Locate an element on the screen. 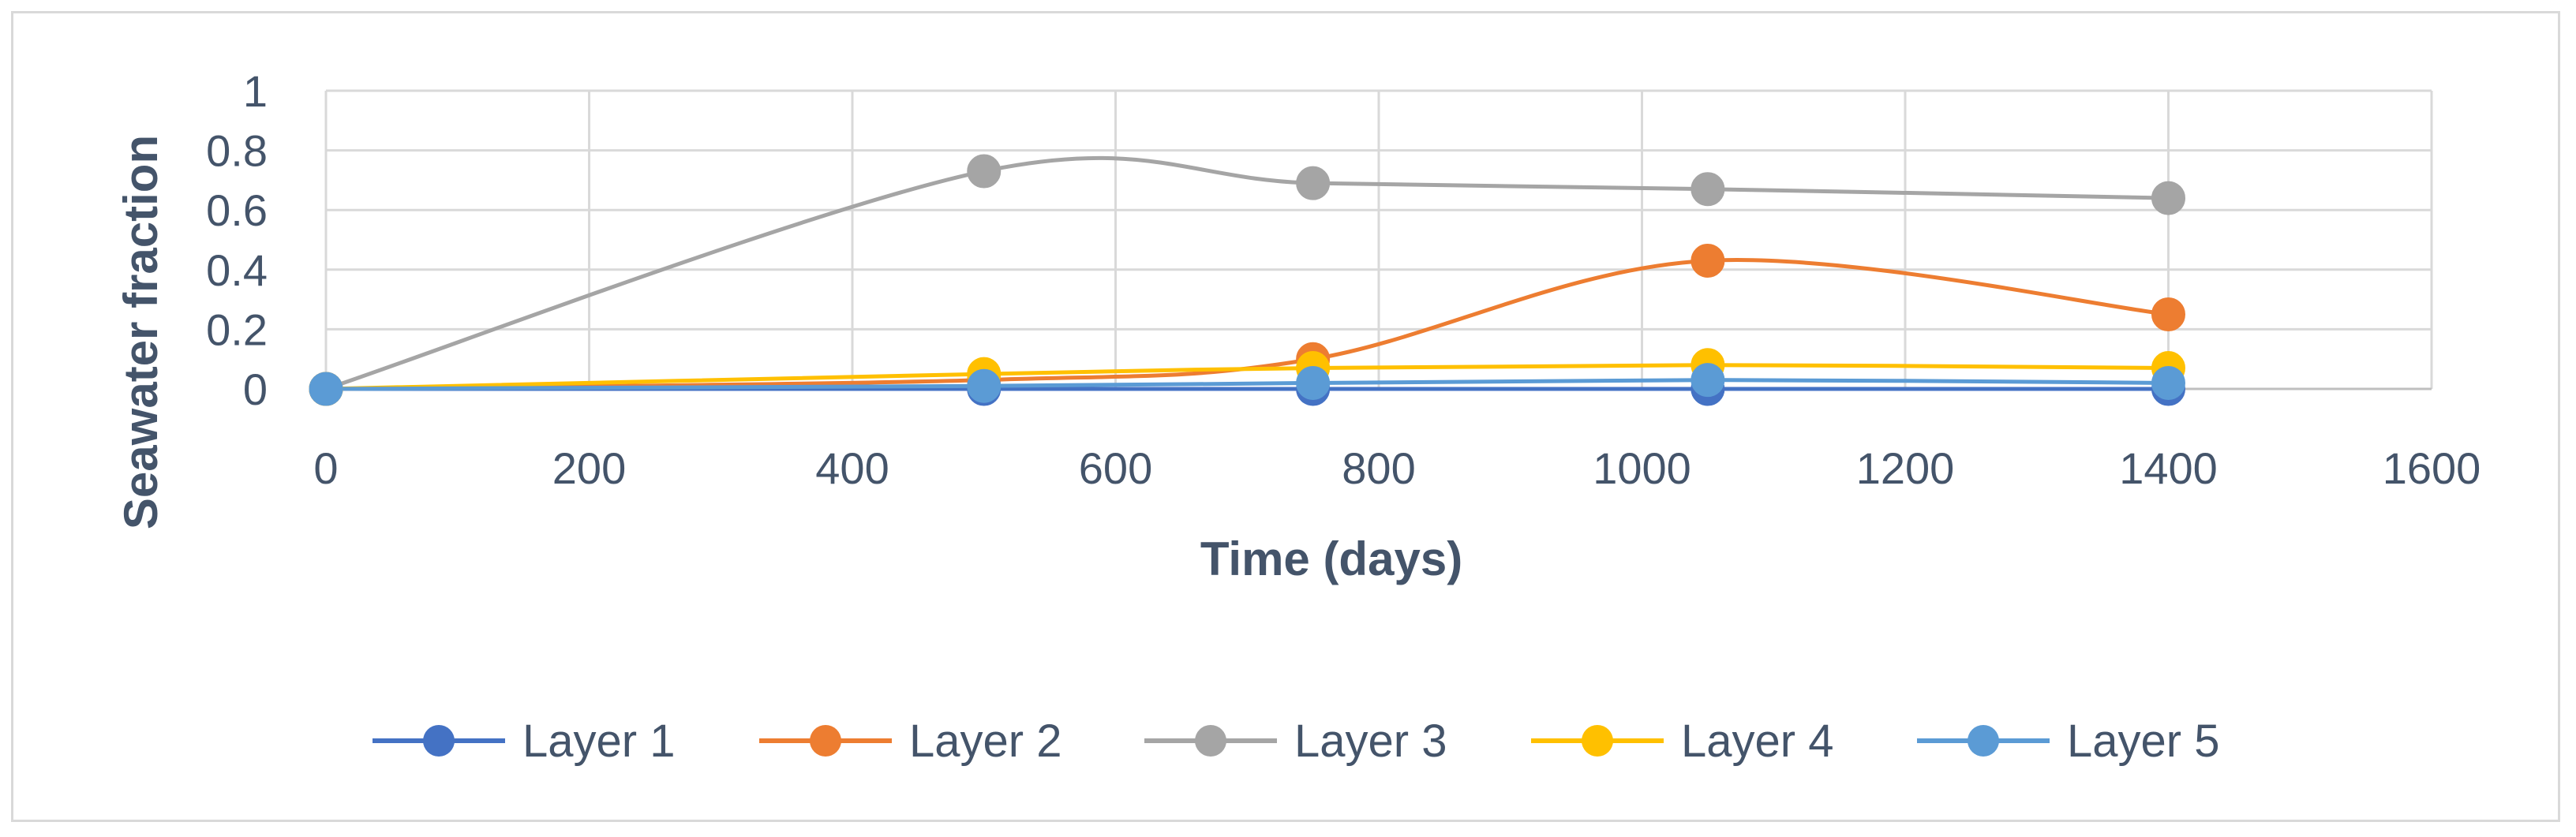 The width and height of the screenshot is (2576, 837). legend-item-layer-4: Layer 4 is located at coordinates (1682, 741).